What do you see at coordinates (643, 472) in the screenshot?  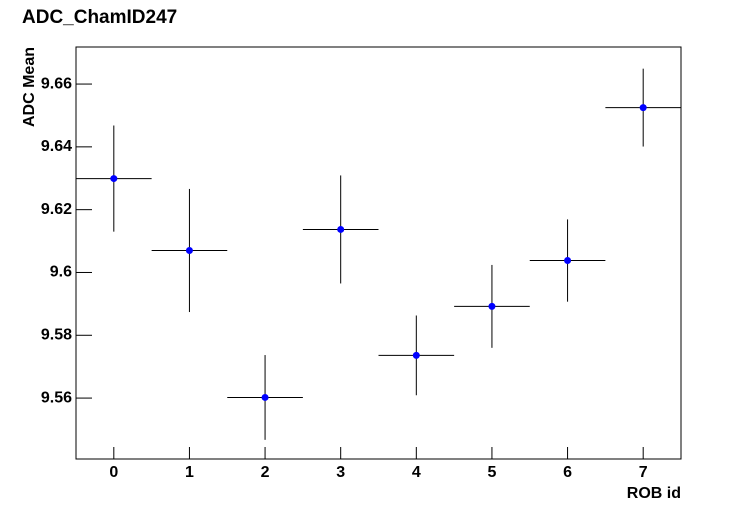 I see `x-tick-label: 7` at bounding box center [643, 472].